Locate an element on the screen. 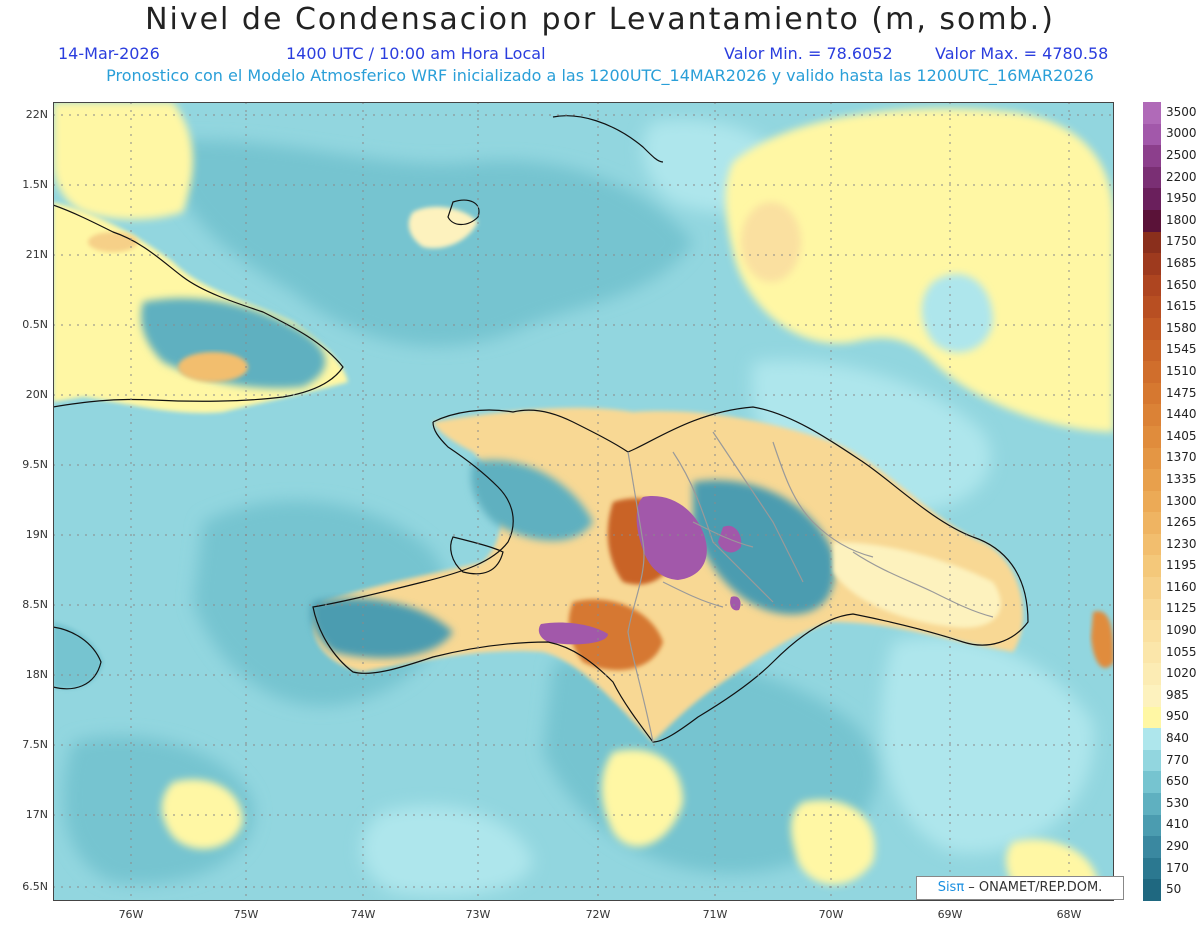  colorbar-label: 1265 is located at coordinates (1181, 522).